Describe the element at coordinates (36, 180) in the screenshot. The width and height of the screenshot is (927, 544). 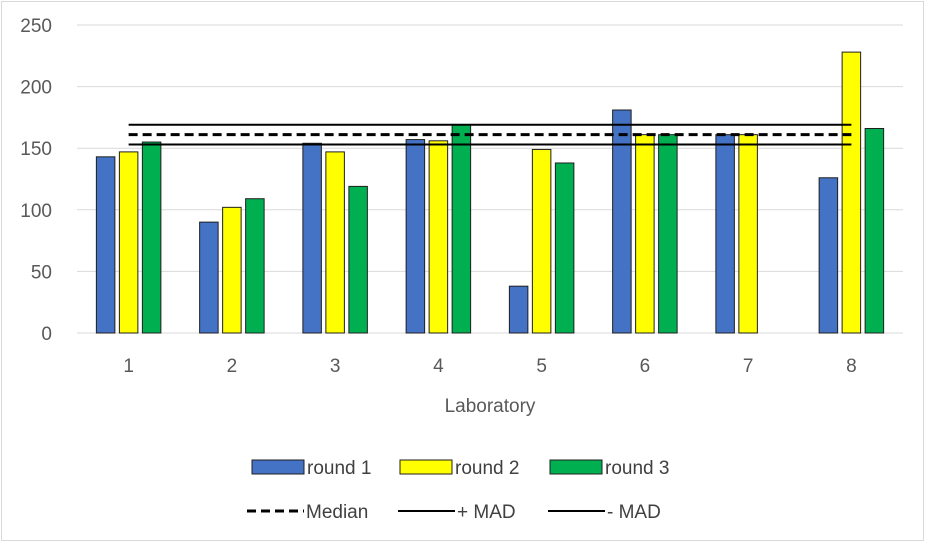
I see `y-axis-tick-labels: 0 50 100 150 200 250` at that location.